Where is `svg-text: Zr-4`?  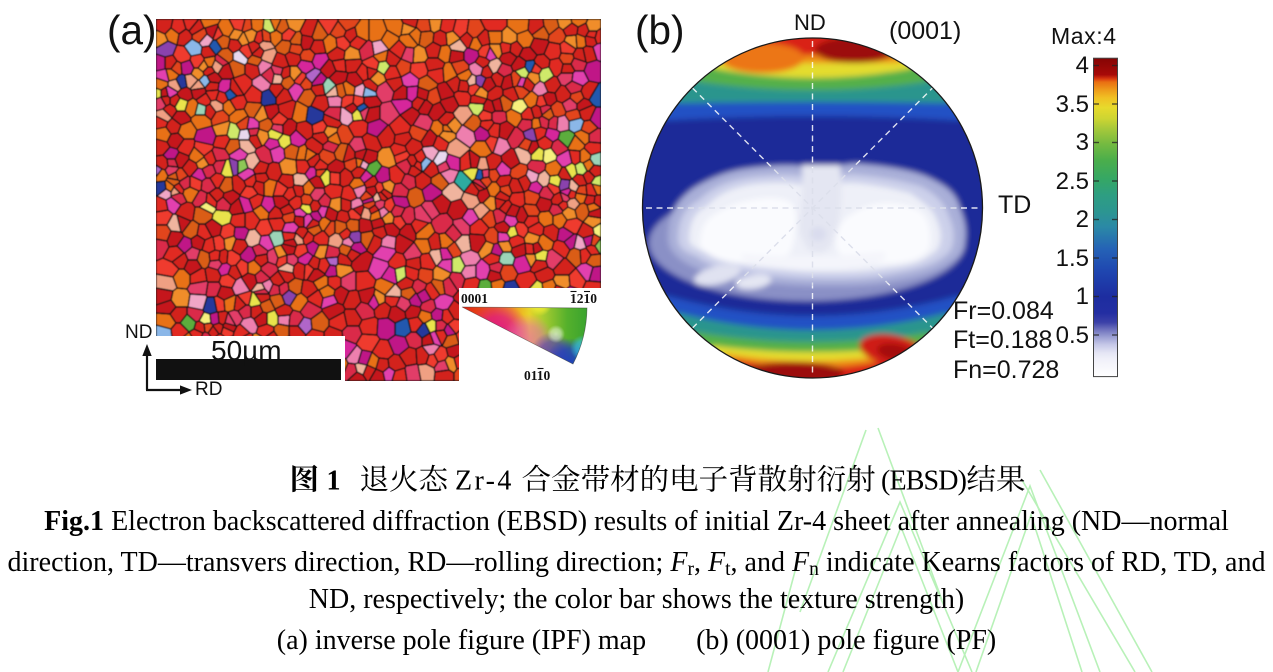 svg-text: Zr-4 is located at coordinates (484, 481).